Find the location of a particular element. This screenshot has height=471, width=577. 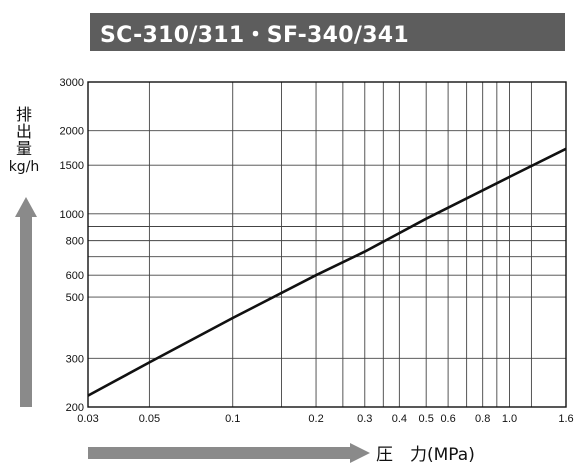

title-banner: SC-310/311・SF-340/341 is located at coordinates (327, 32).